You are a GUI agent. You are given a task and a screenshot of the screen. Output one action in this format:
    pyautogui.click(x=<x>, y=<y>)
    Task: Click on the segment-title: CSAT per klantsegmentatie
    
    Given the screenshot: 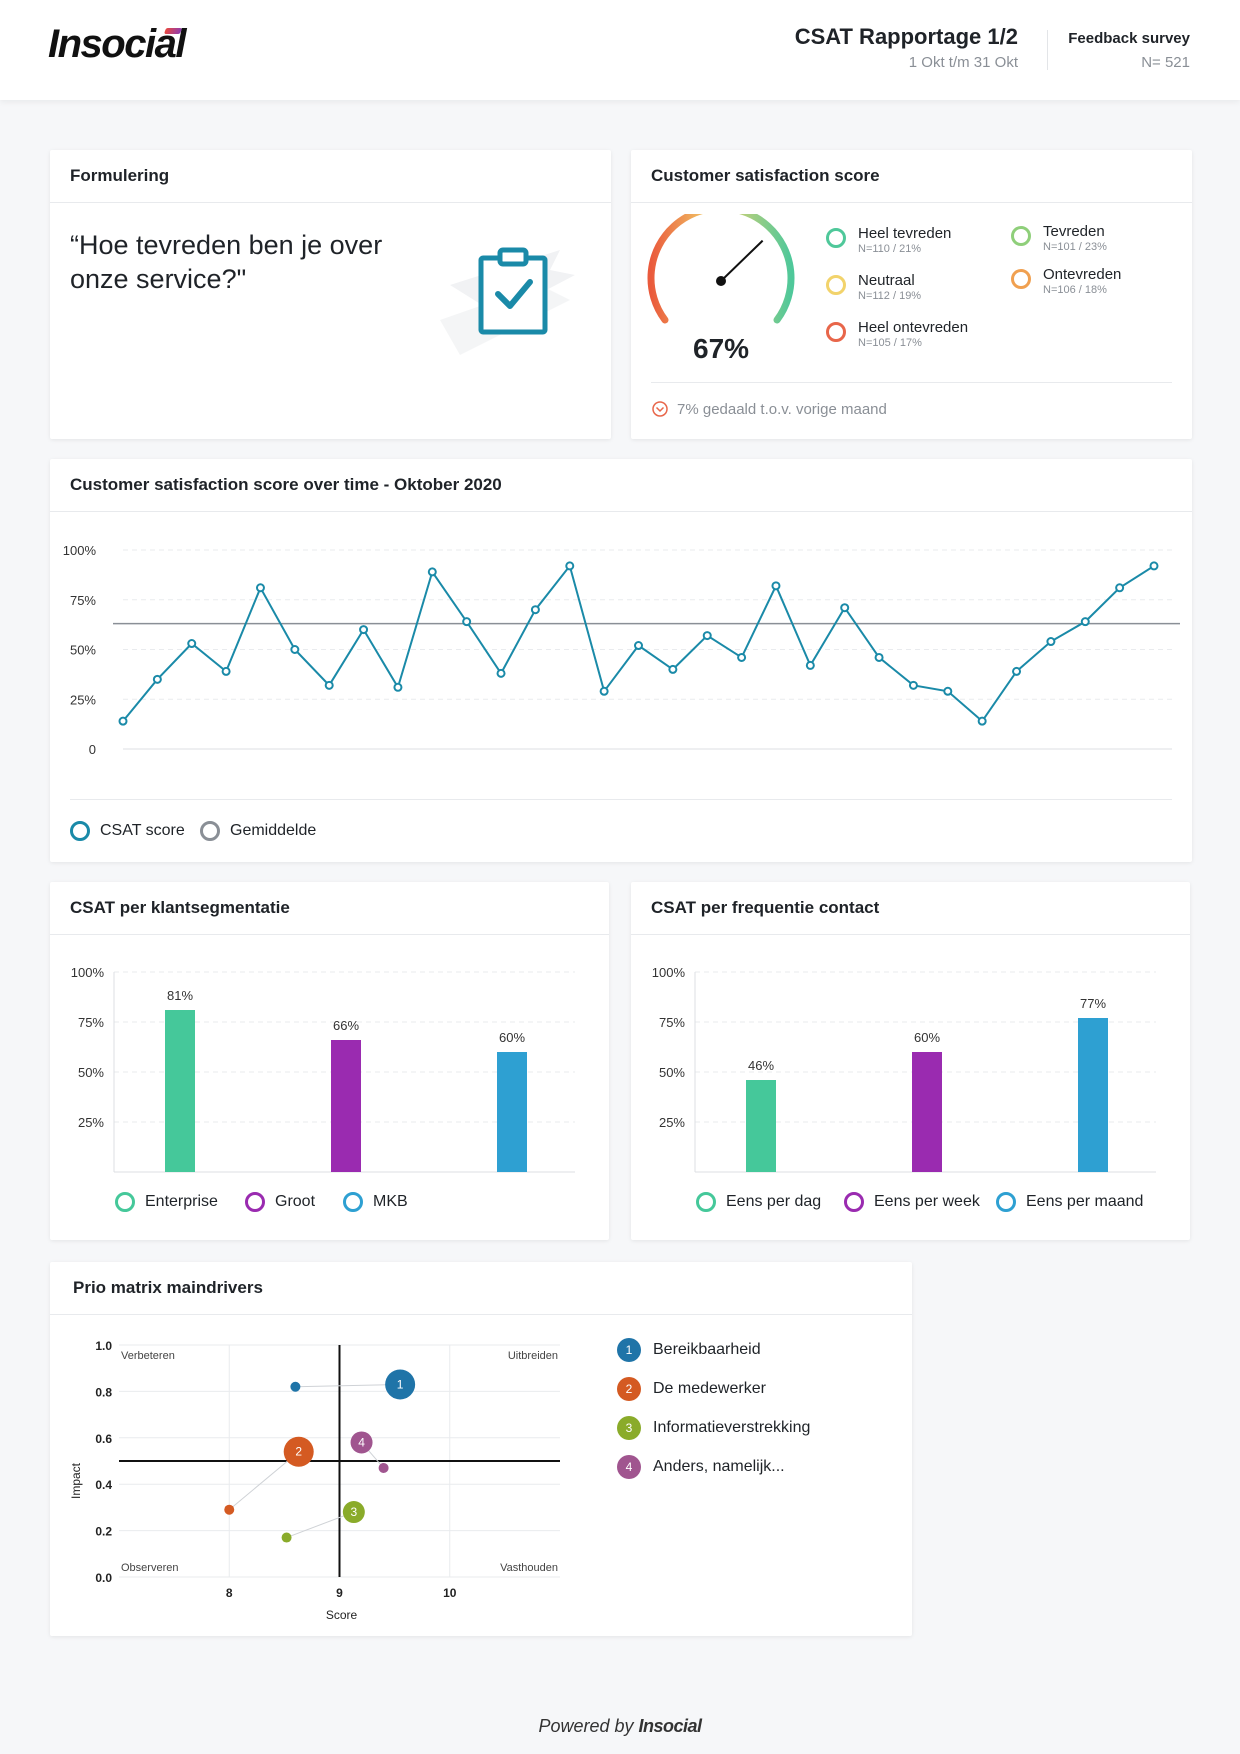 What is the action you would take?
    pyautogui.click(x=180, y=907)
    